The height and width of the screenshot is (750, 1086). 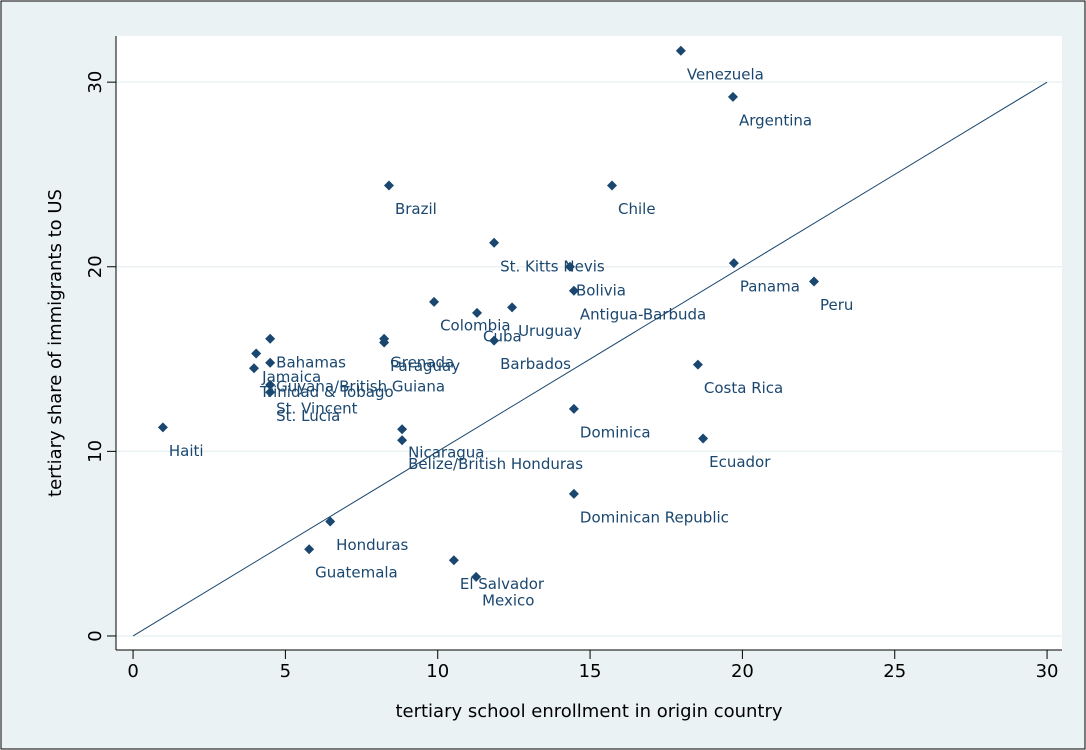 I want to click on point-label: Costa Rica, so click(x=743, y=388).